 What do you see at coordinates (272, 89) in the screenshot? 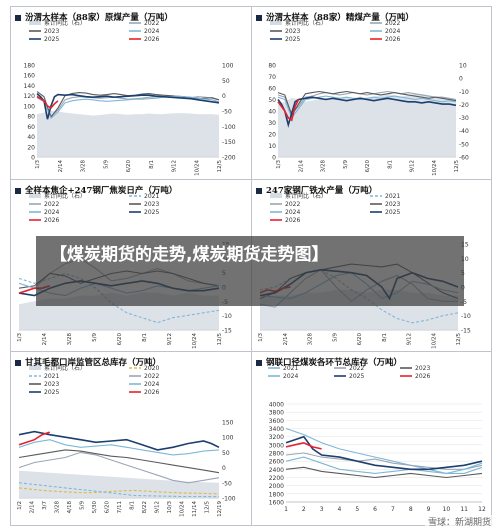
I see `y-tick-label-left: 60` at bounding box center [272, 89].